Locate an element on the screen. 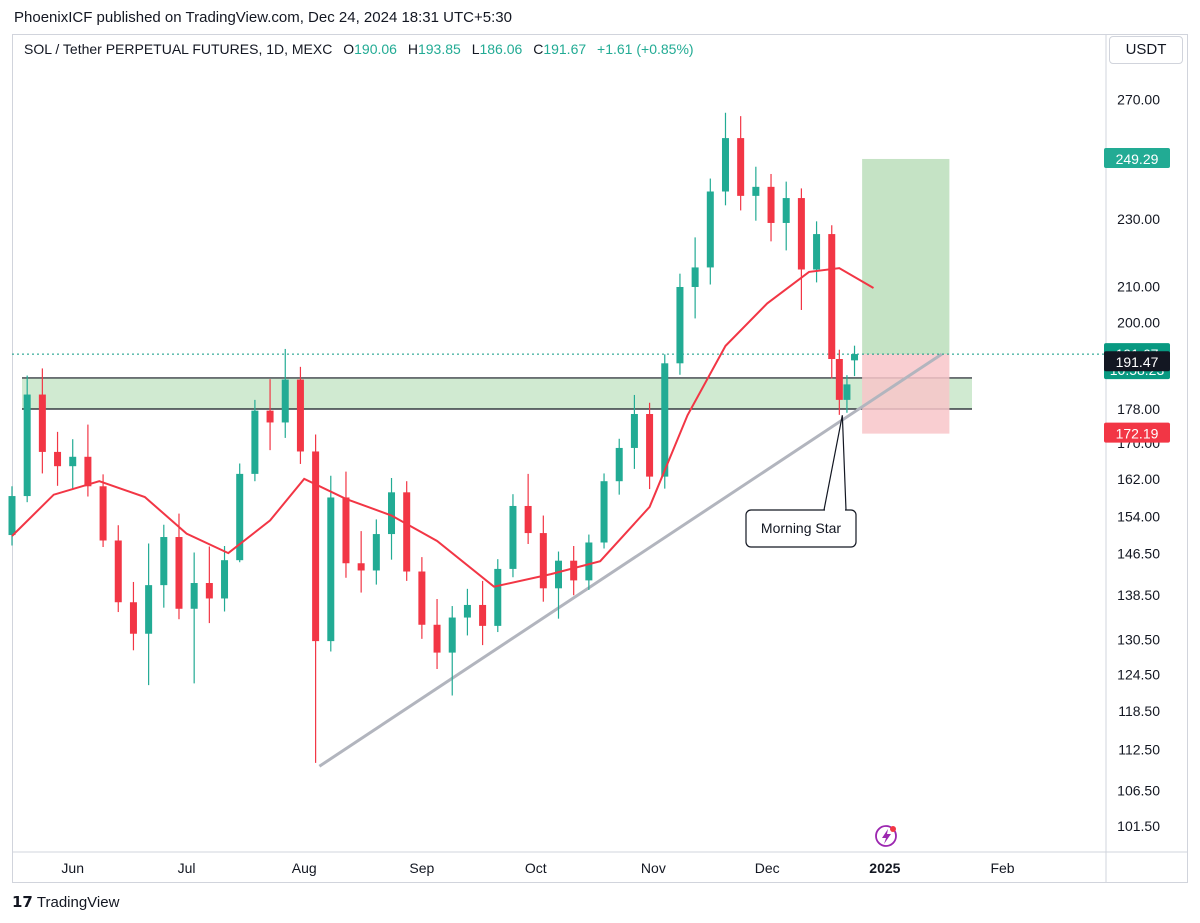 The image size is (1200, 923). time-tick-label: Aug is located at coordinates (304, 868).